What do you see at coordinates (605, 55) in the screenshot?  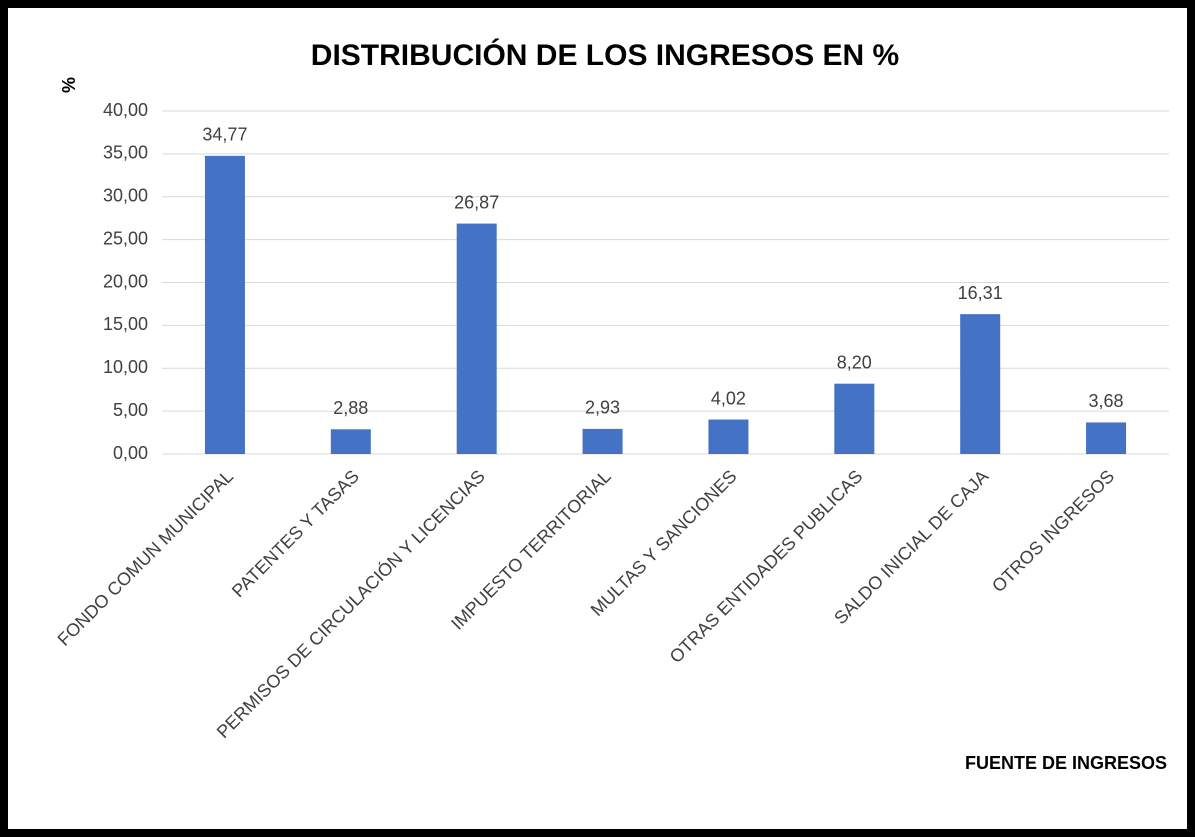 I see `chart-title: DISTRIBUCIÓN DE LOS INGRESOS EN %` at bounding box center [605, 55].